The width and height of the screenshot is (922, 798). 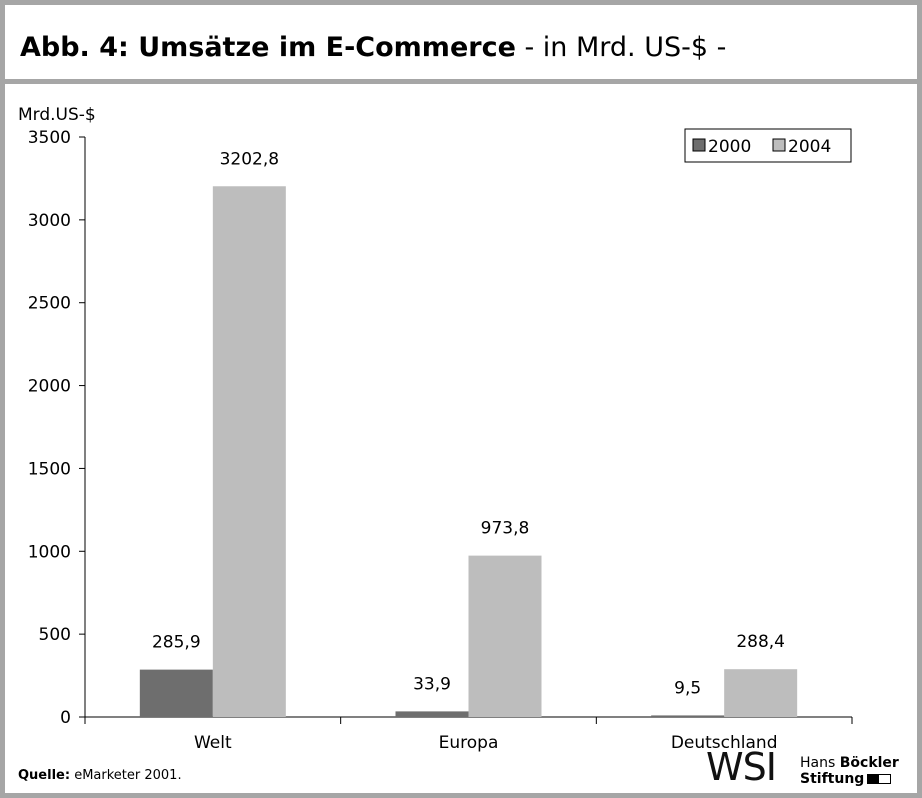 I want to click on legend-swatch-2004, so click(x=779, y=145).